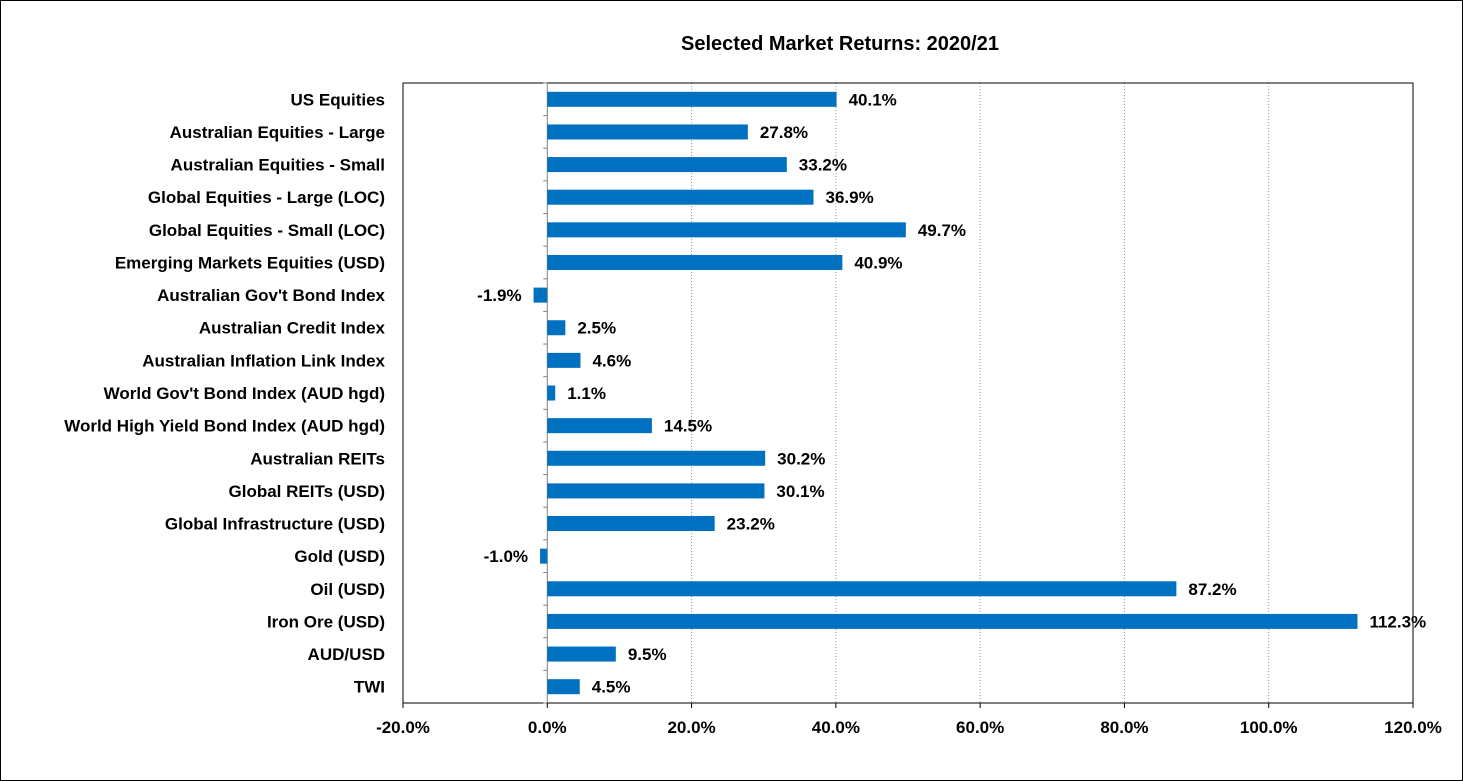 The image size is (1463, 781). I want to click on category-label: TWI, so click(369, 687).